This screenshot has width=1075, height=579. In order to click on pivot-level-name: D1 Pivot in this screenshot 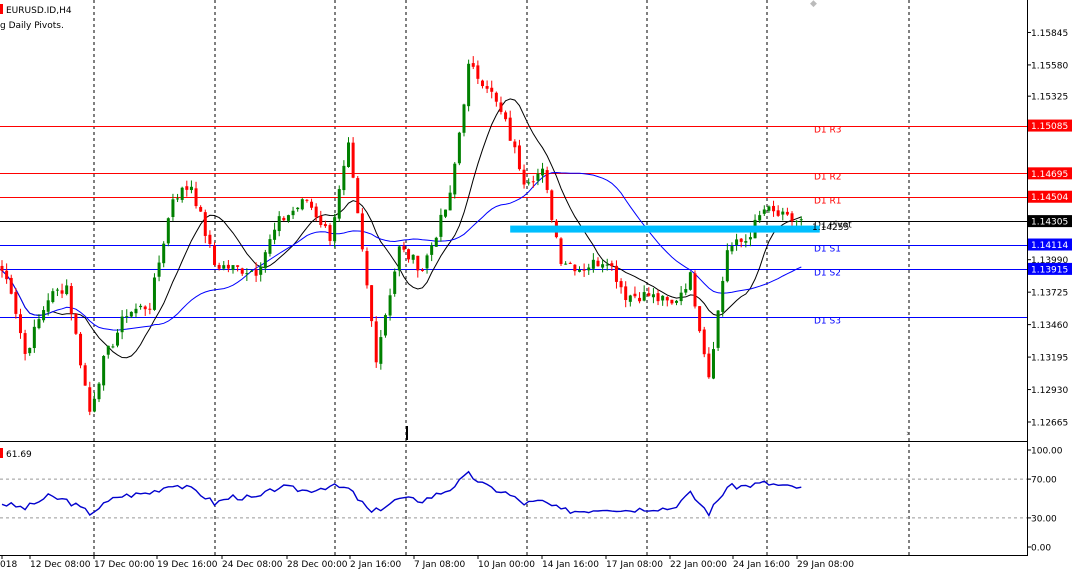, I will do `click(833, 226)`.